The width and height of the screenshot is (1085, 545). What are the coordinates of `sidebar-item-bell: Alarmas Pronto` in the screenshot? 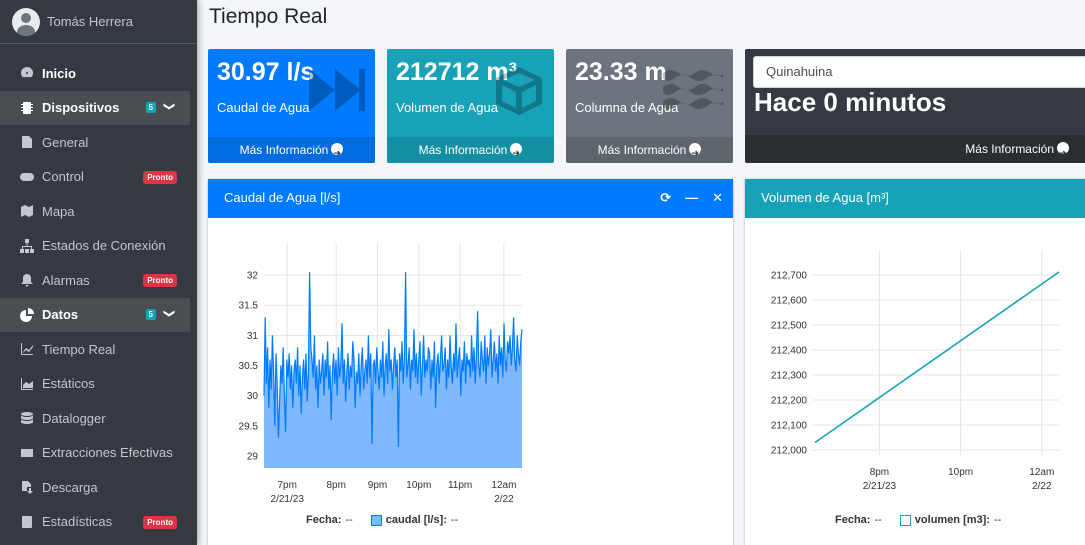 It's located at (95, 280).